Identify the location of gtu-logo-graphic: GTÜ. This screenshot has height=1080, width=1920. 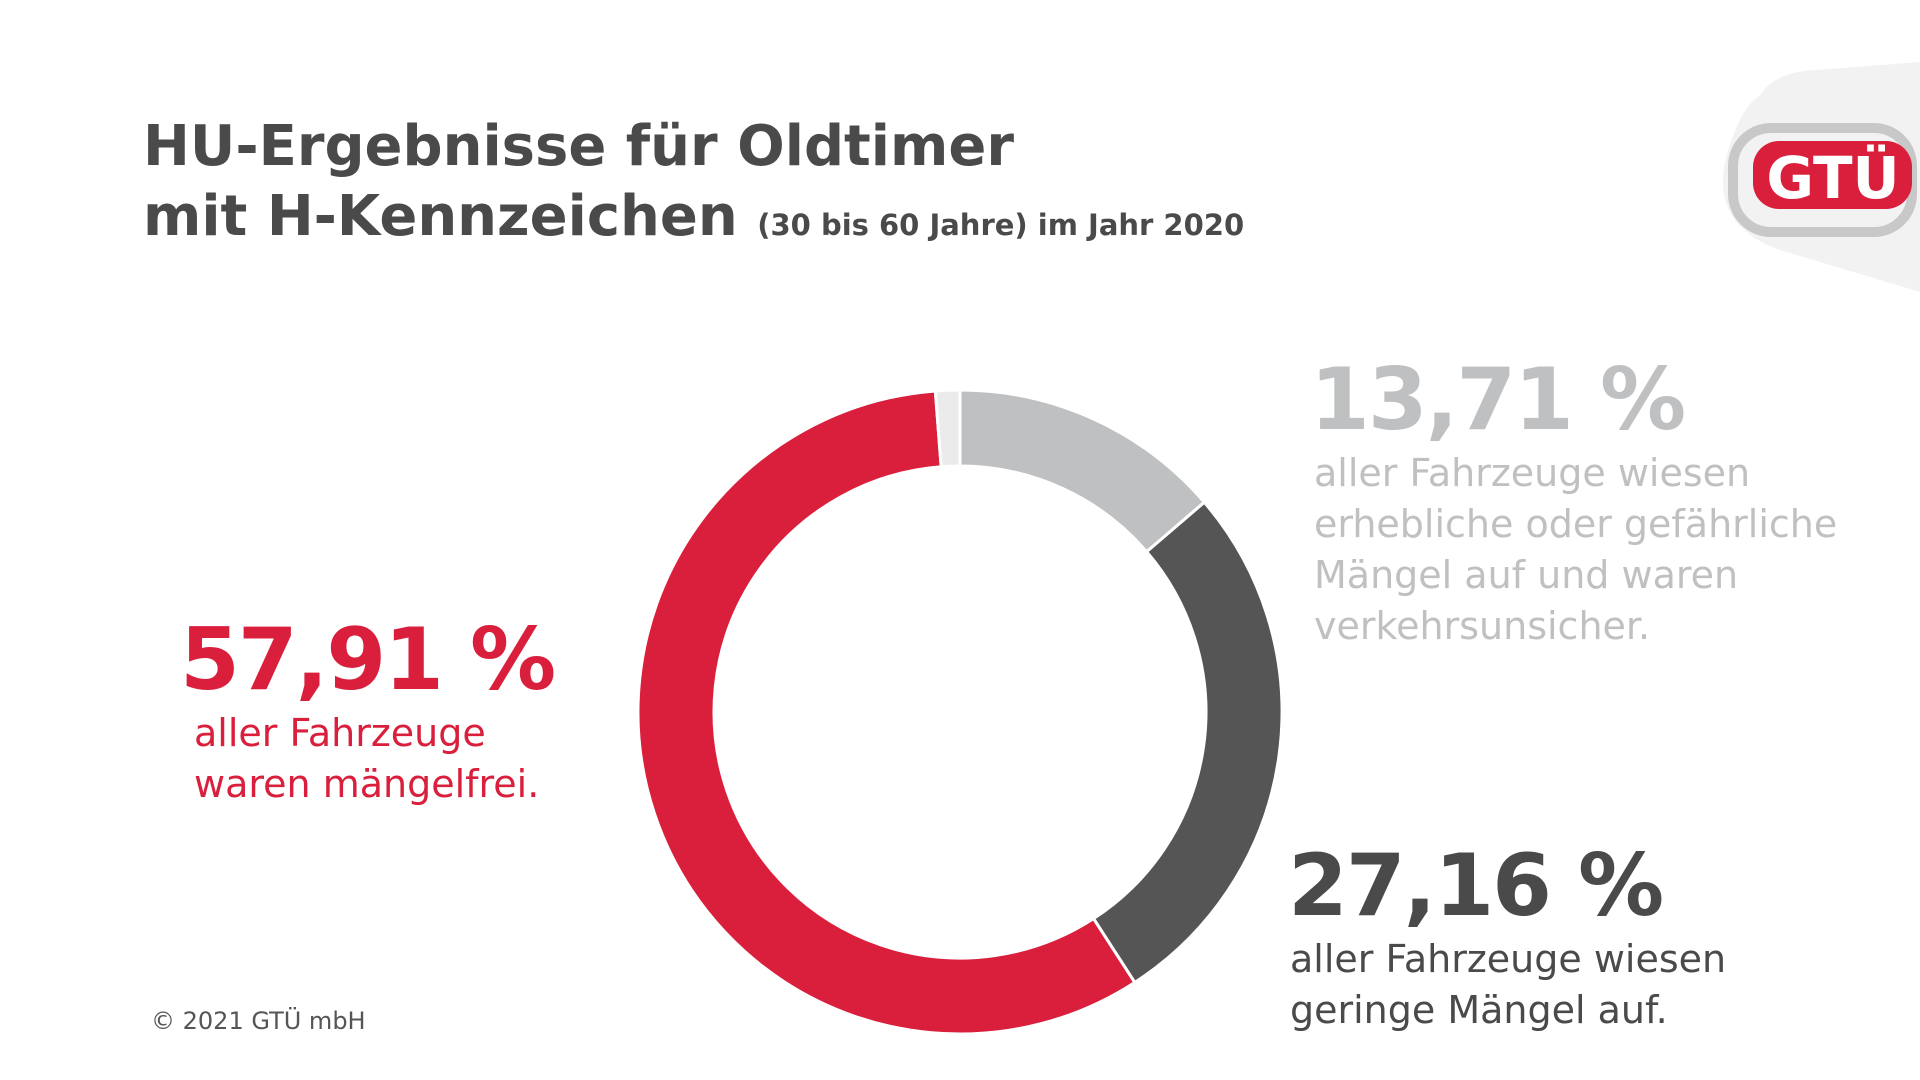
(1821, 177).